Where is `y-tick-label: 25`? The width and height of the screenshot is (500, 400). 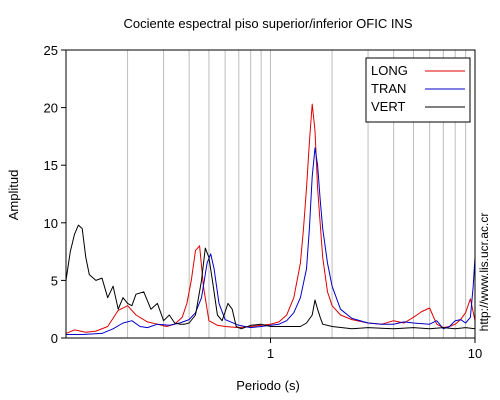 y-tick-label: 25 is located at coordinates (51, 50).